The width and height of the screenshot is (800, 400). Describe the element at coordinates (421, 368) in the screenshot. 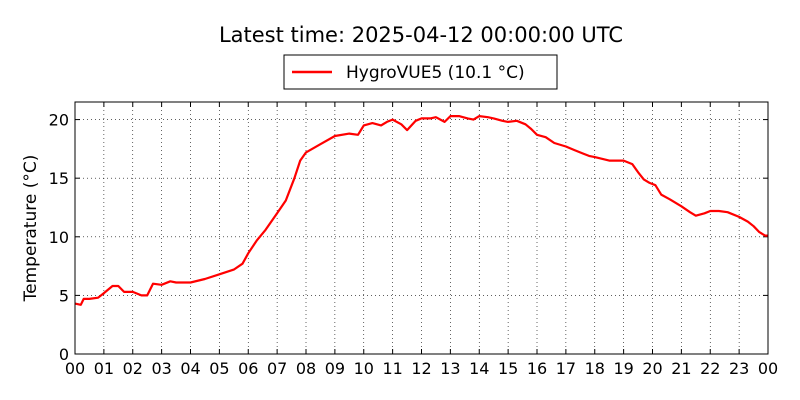

I see `x-tick-label: 12` at that location.